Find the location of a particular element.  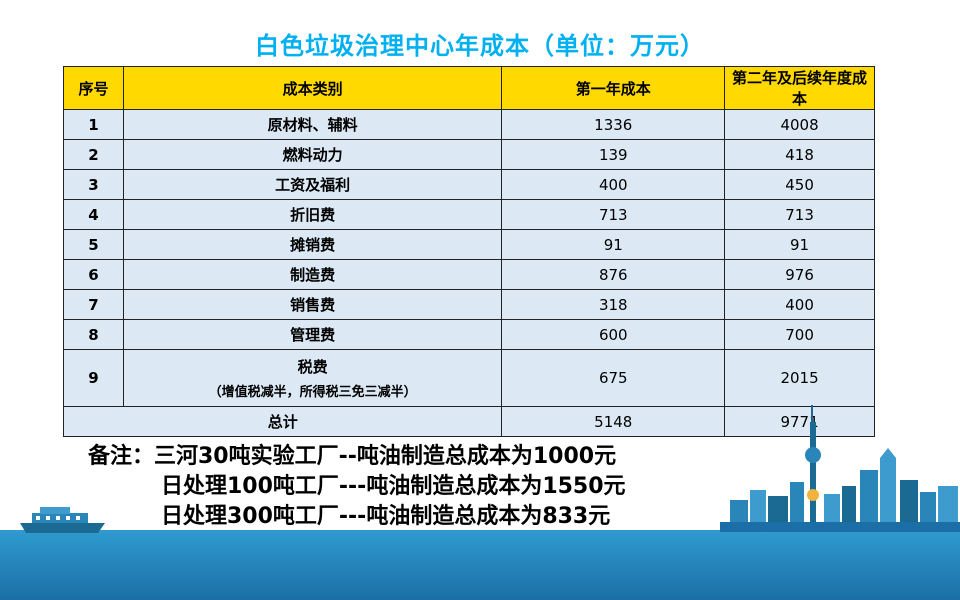

row-later-years: 700 is located at coordinates (799, 334).